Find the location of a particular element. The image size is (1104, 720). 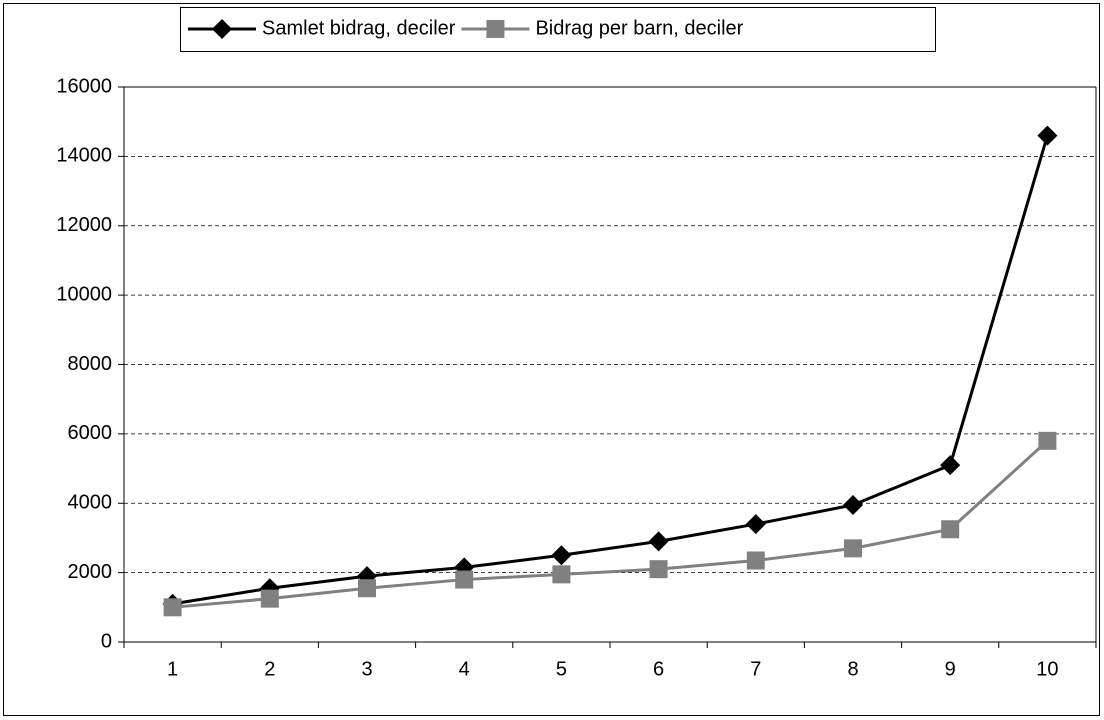

x-tick-label: 2 is located at coordinates (269, 669).